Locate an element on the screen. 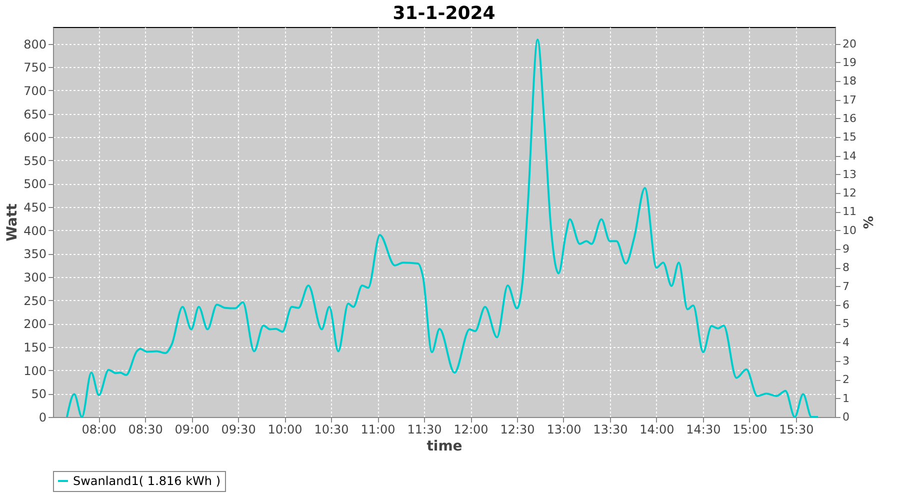 Image resolution: width=900 pixels, height=500 pixels. y2-axis-title: % is located at coordinates (866, 223).